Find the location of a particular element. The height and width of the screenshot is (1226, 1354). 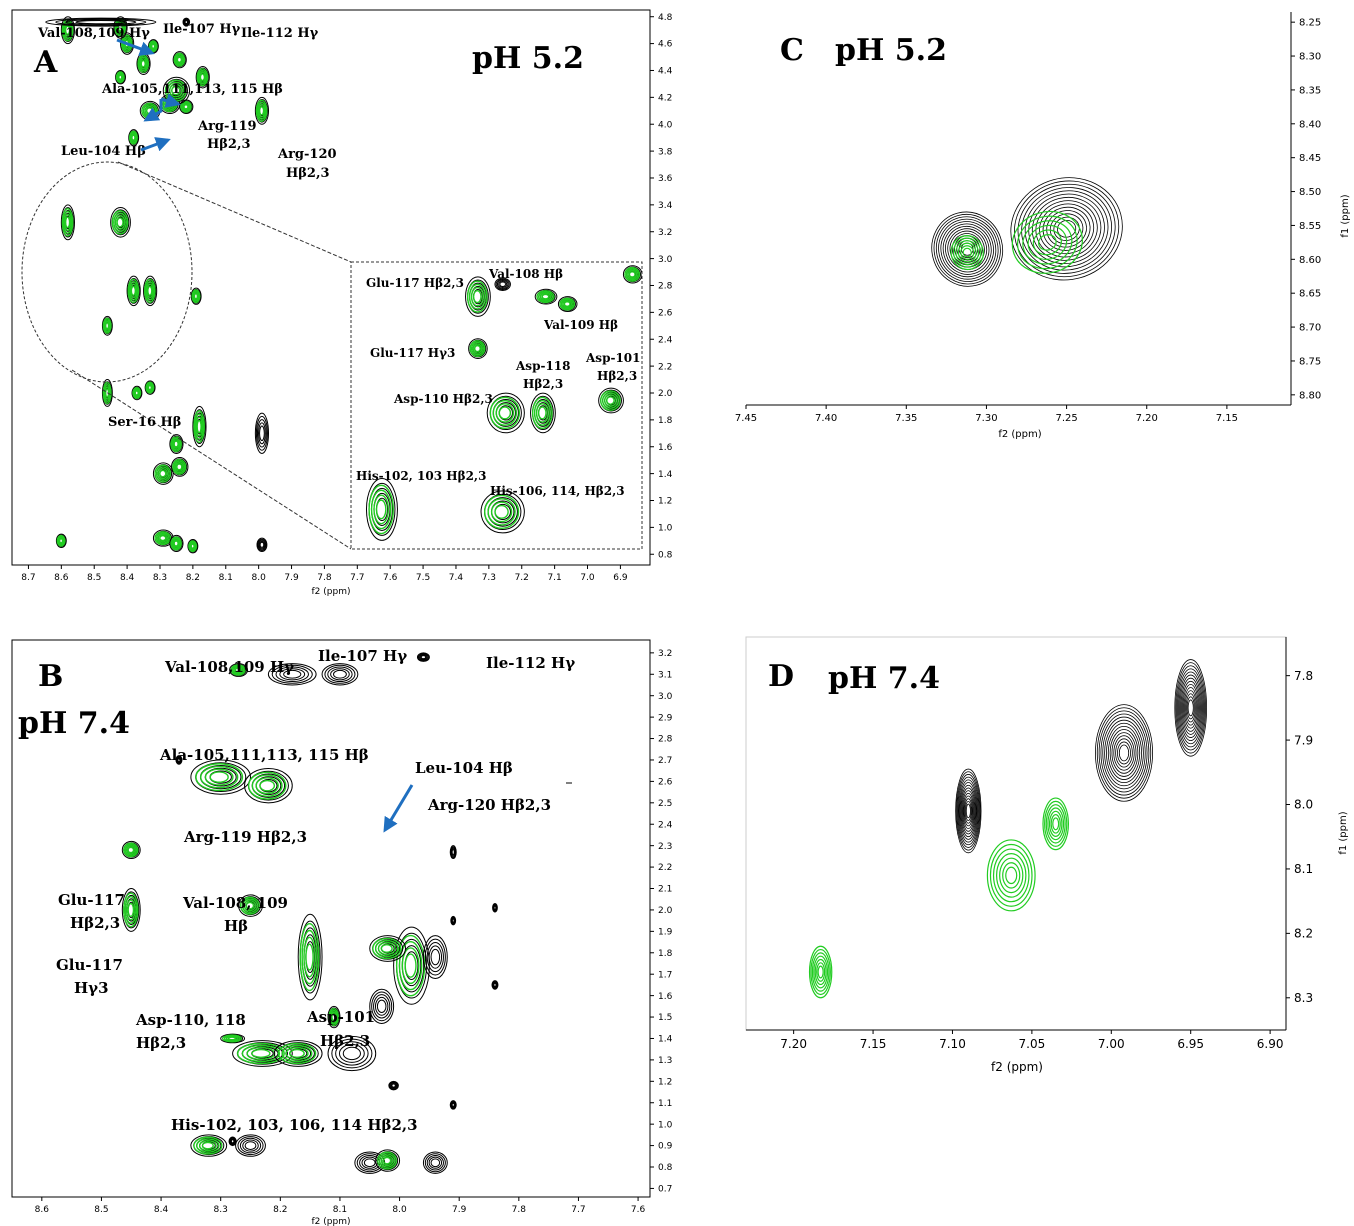

label-val-108-hb: Val-108 Hβ is located at coordinates (525, 274).